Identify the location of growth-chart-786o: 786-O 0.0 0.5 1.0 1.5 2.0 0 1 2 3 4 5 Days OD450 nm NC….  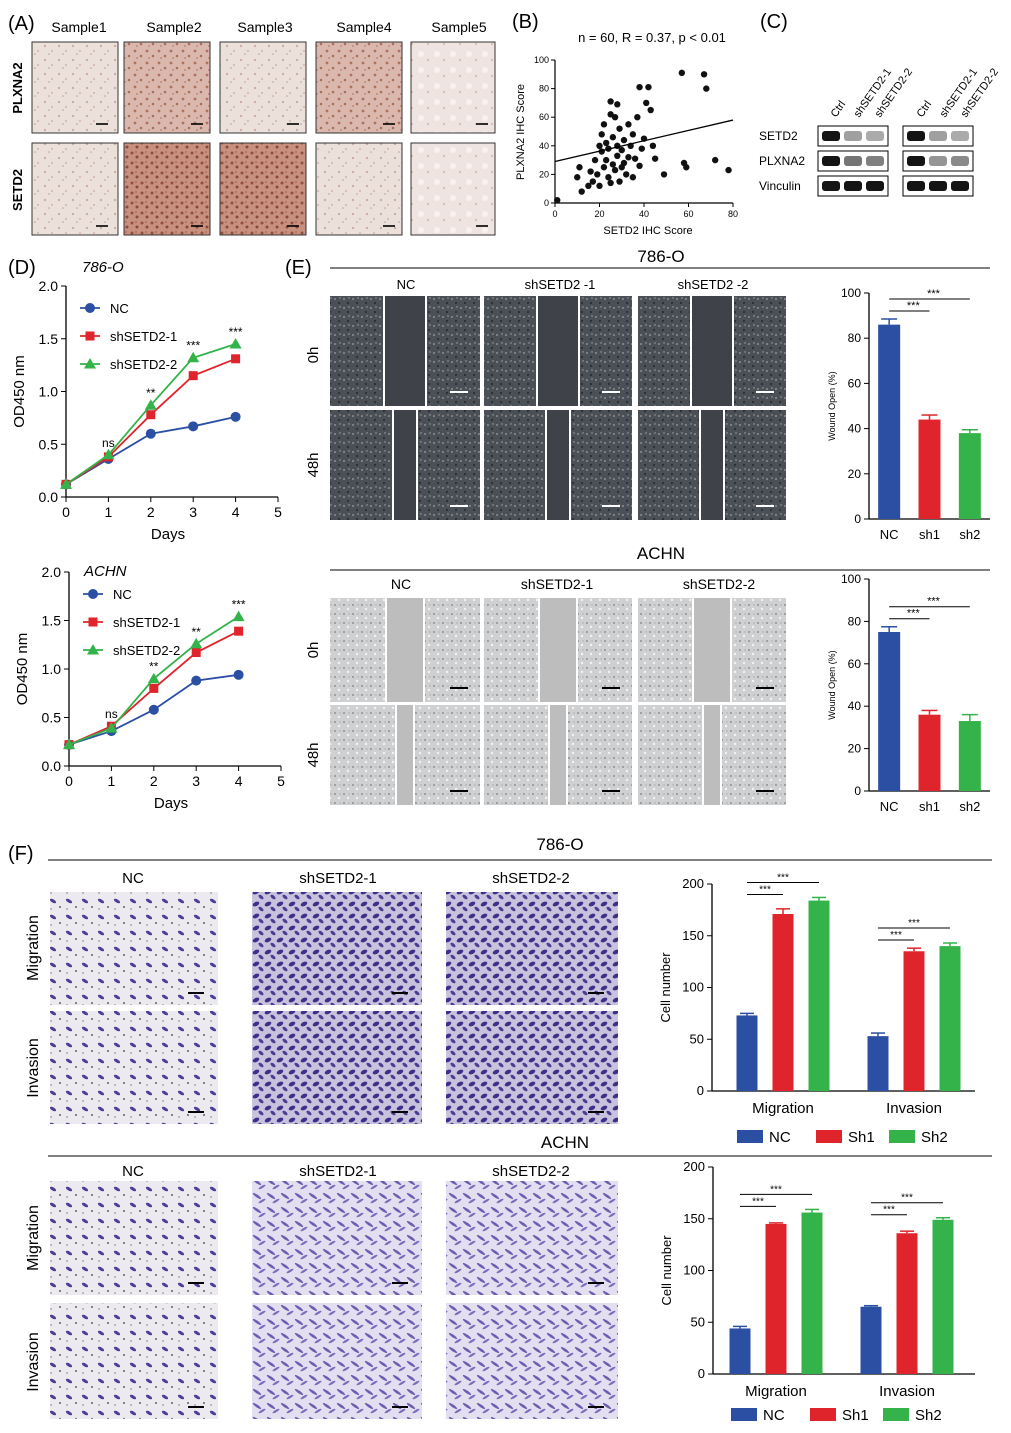
(146, 401).